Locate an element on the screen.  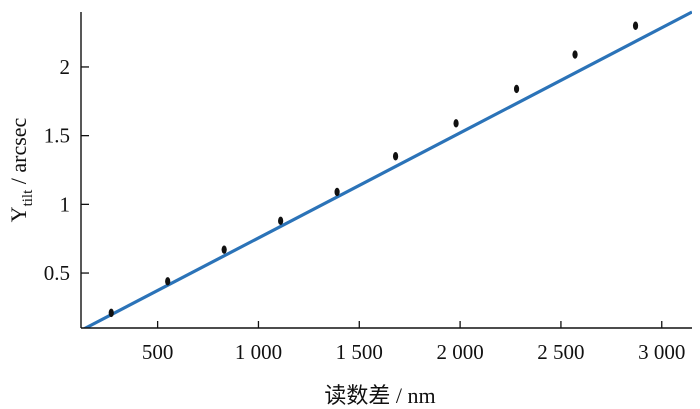
y-axis-label-rest: / arcsec is located at coordinates (18, 153).